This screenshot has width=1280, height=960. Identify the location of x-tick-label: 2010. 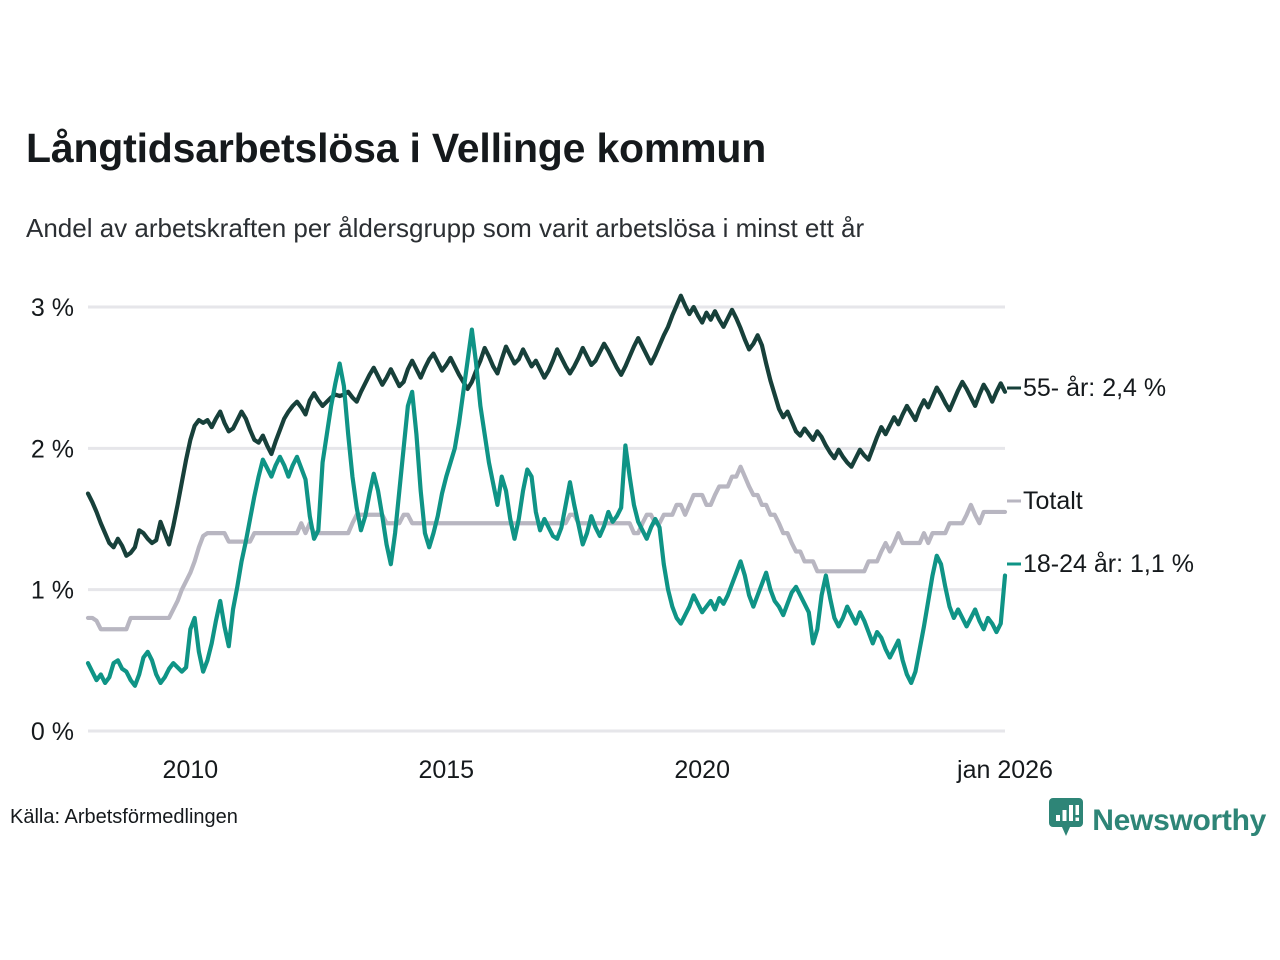
(191, 770).